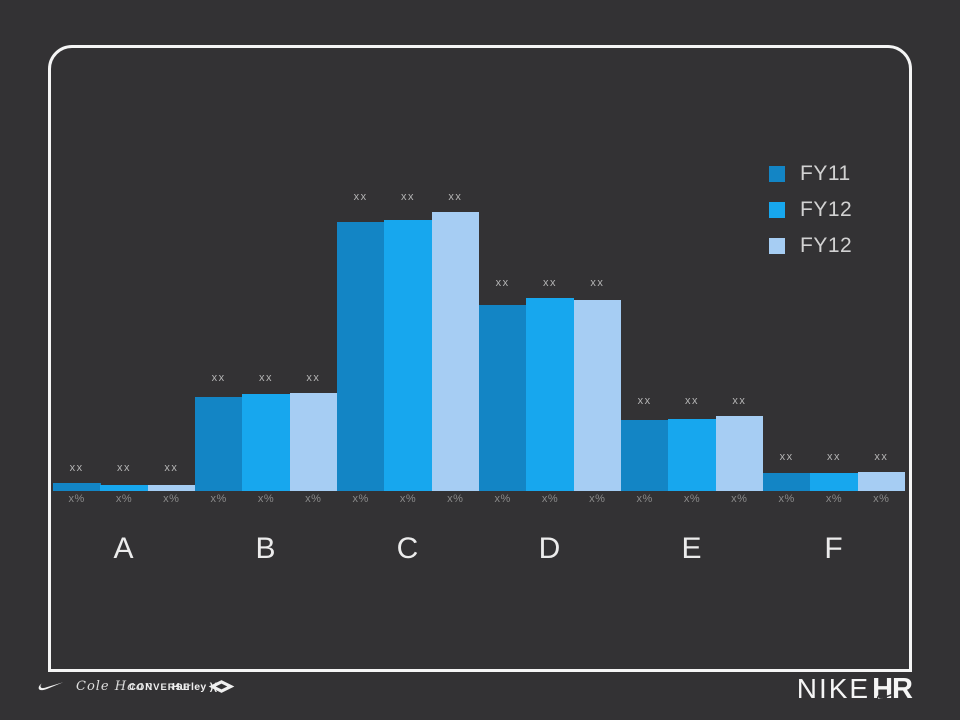 This screenshot has height=720, width=960. What do you see at coordinates (455, 351) in the screenshot?
I see `bar-c-series3` at bounding box center [455, 351].